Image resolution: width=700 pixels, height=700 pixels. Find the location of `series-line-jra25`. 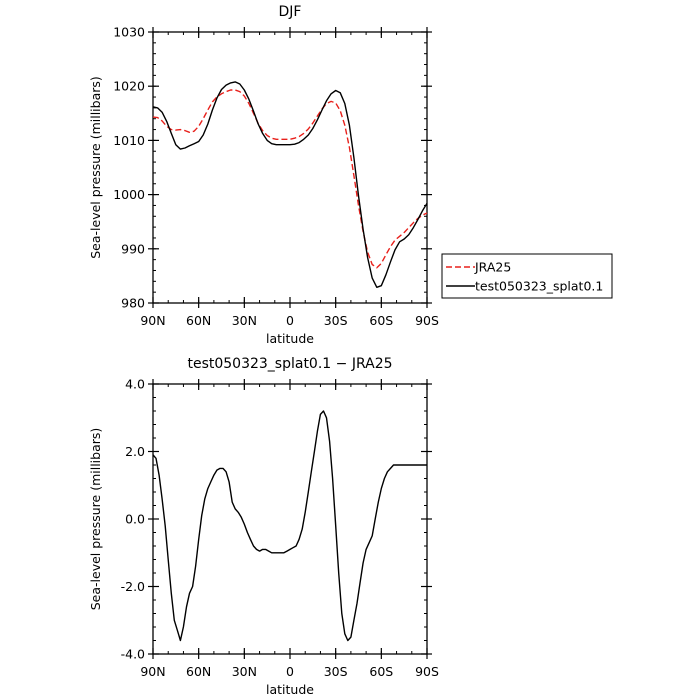

series-line-jra25 is located at coordinates (290, 179).